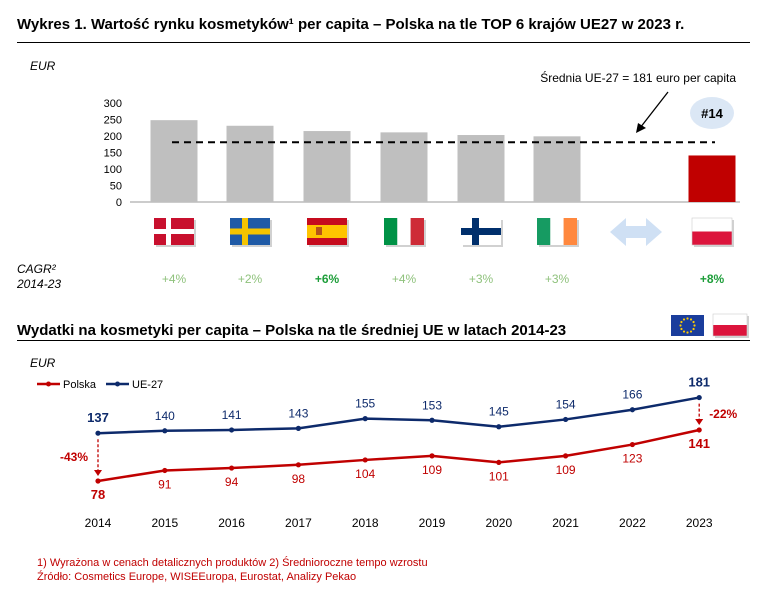  Describe the element at coordinates (250, 279) in the screenshot. I see `cagr-value: +2%` at that location.